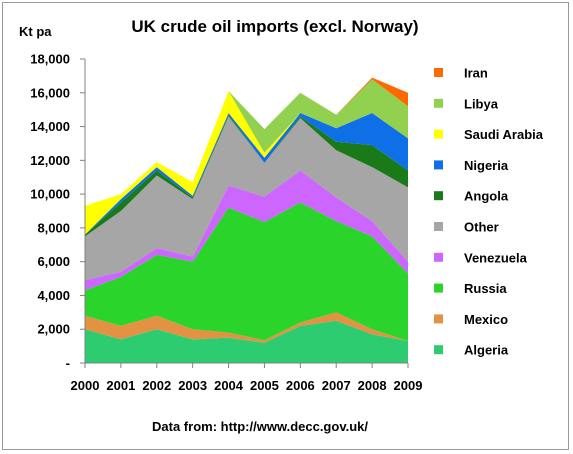 The image size is (573, 454). What do you see at coordinates (53, 227) in the screenshot?
I see `y-tick-label: 8,000` at bounding box center [53, 227].